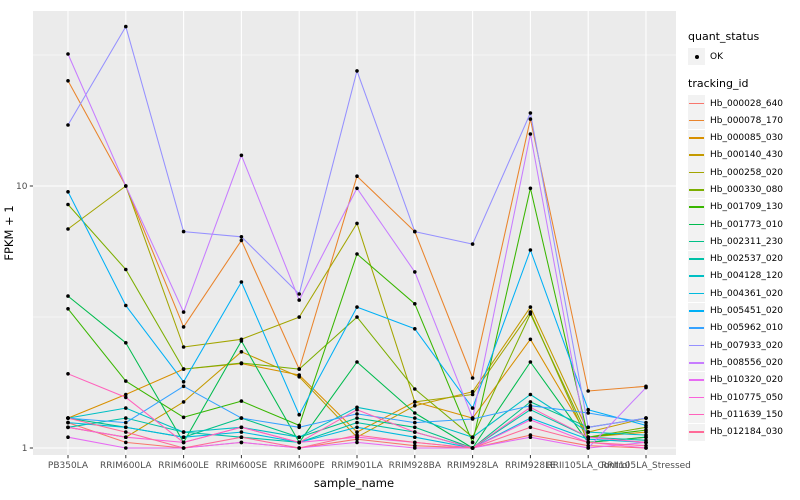 This screenshot has height=500, width=800. I want to click on x-tick-label: RRIM928LA, so click(473, 466).